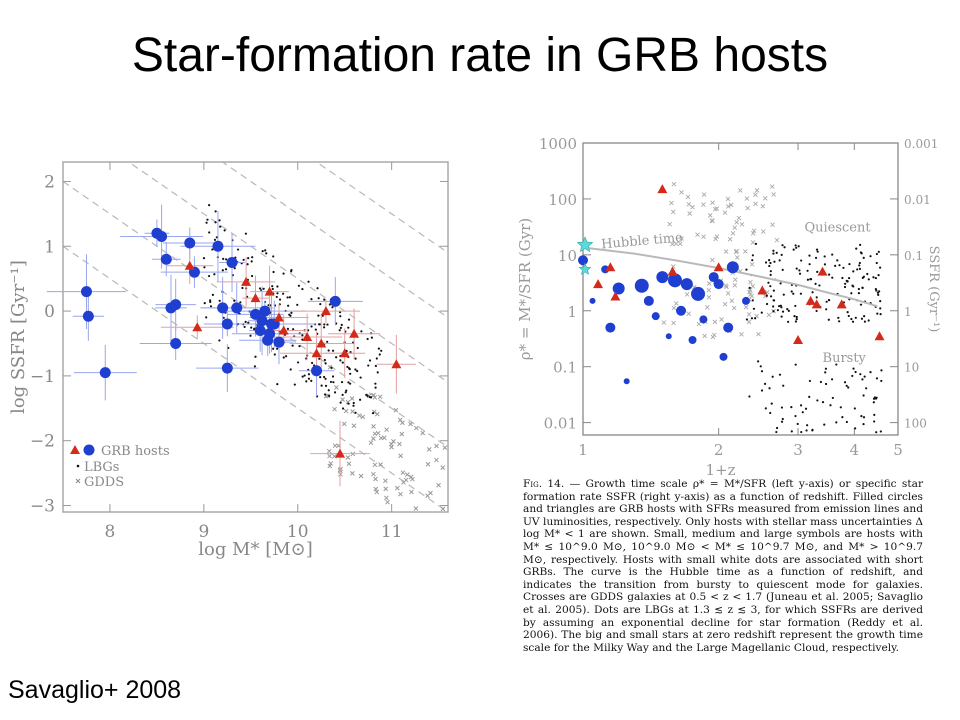  I want to click on y-right-tick-label: 0.01, so click(917, 200).